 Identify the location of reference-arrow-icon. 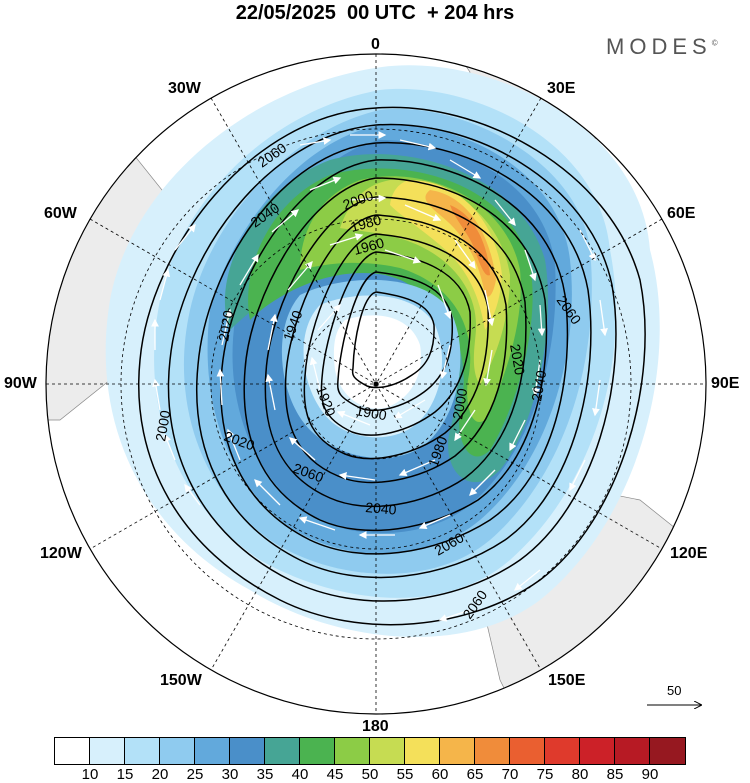
(676, 698).